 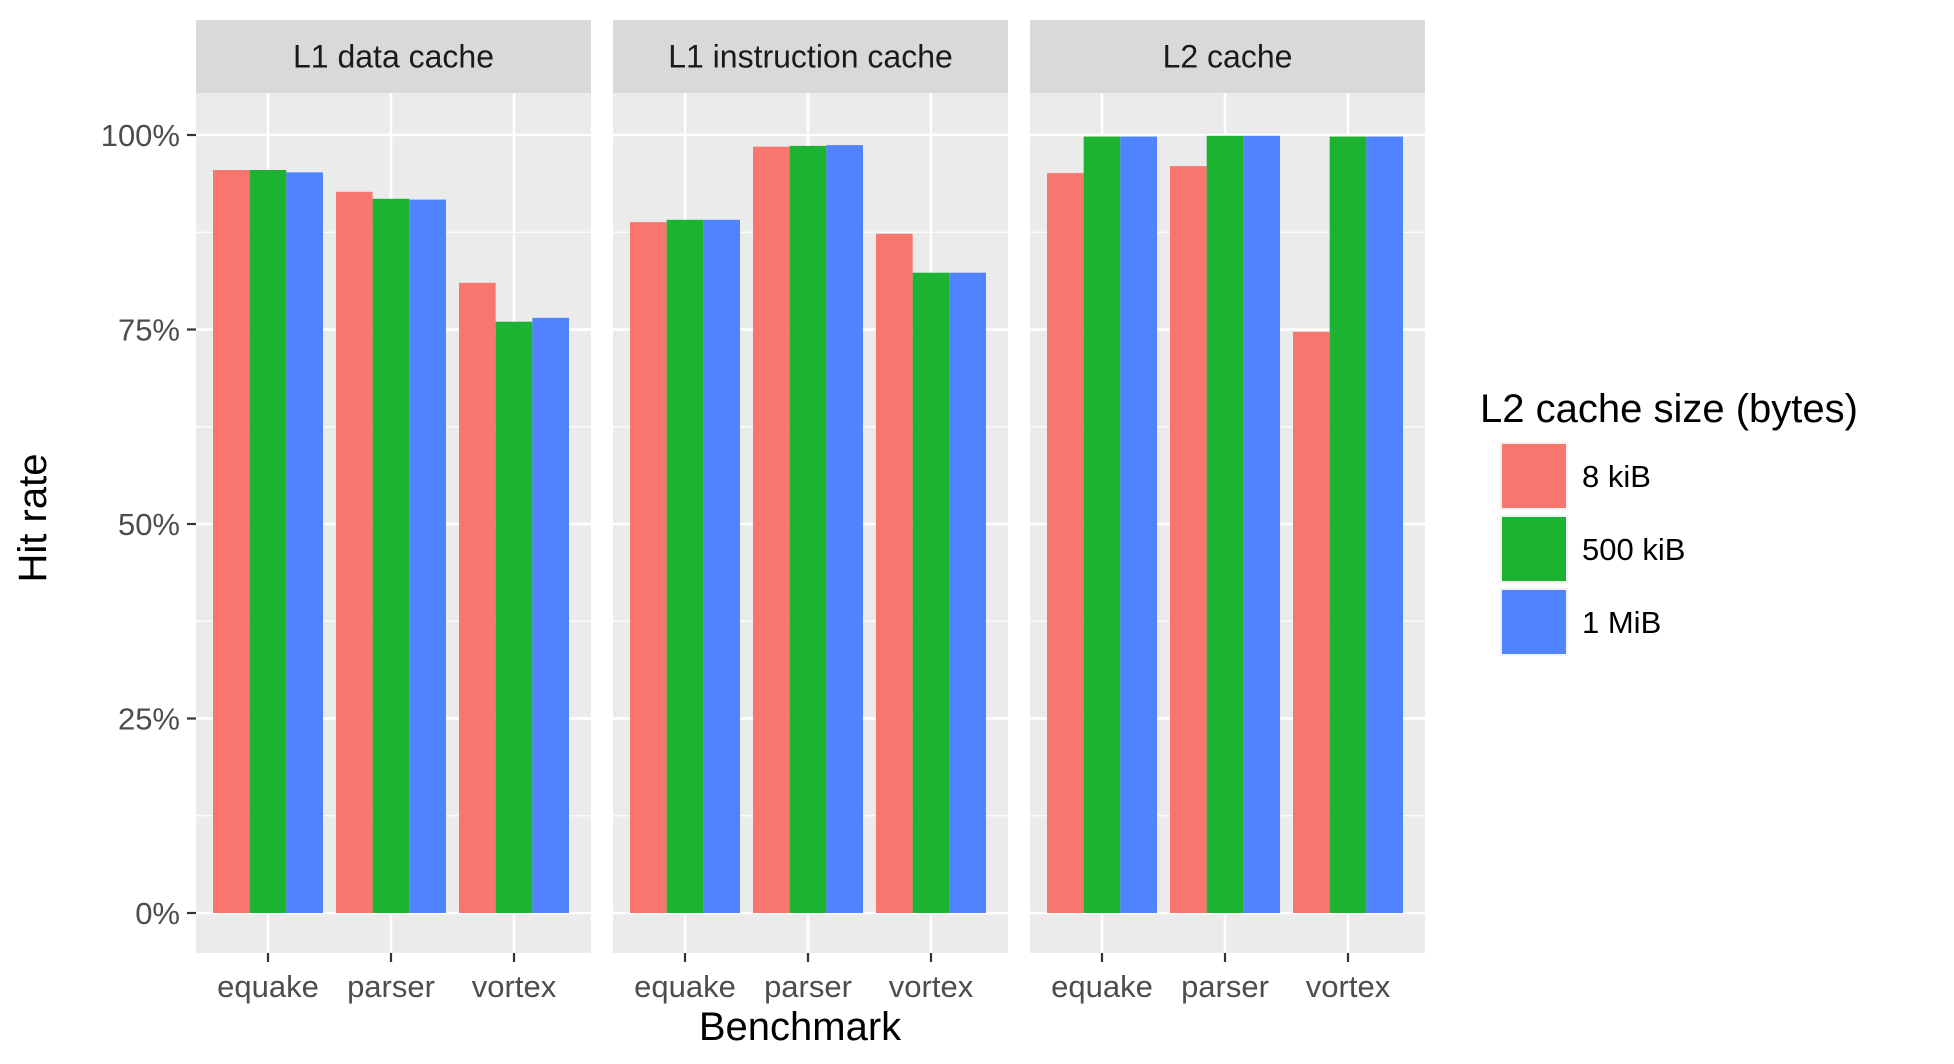 What do you see at coordinates (1633, 549) in the screenshot?
I see `legend-label: 500 kiB` at bounding box center [1633, 549].